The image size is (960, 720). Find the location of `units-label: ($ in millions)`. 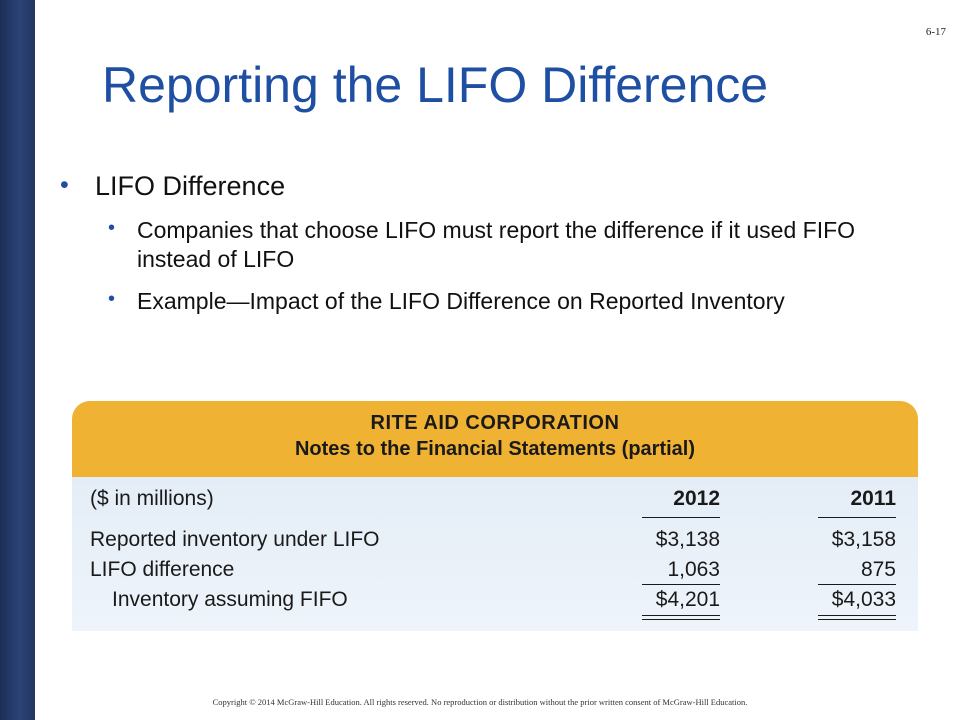

units-label: ($ in millions) is located at coordinates (152, 498).